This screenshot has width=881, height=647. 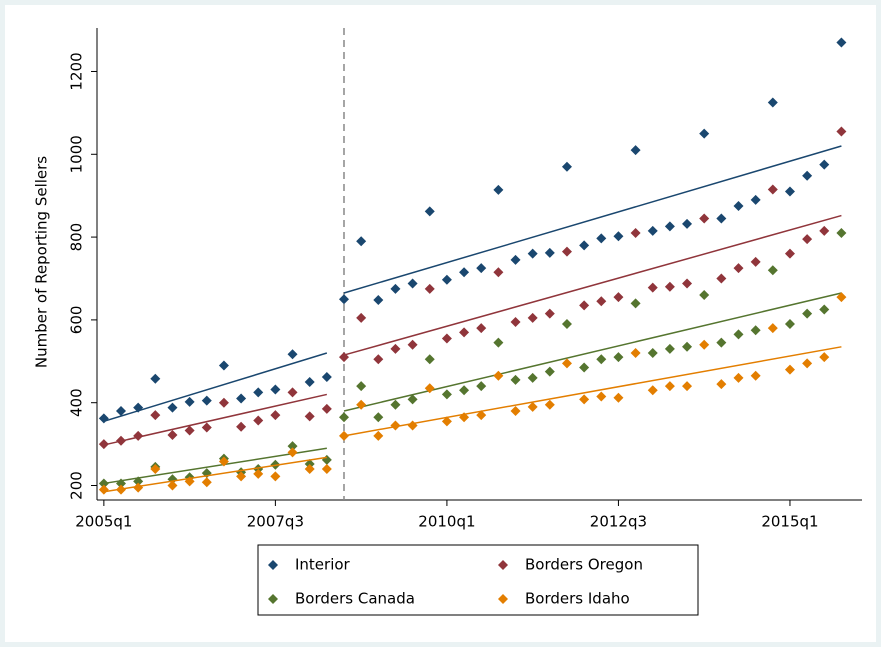 I want to click on legend-label: Interior, so click(x=323, y=565).